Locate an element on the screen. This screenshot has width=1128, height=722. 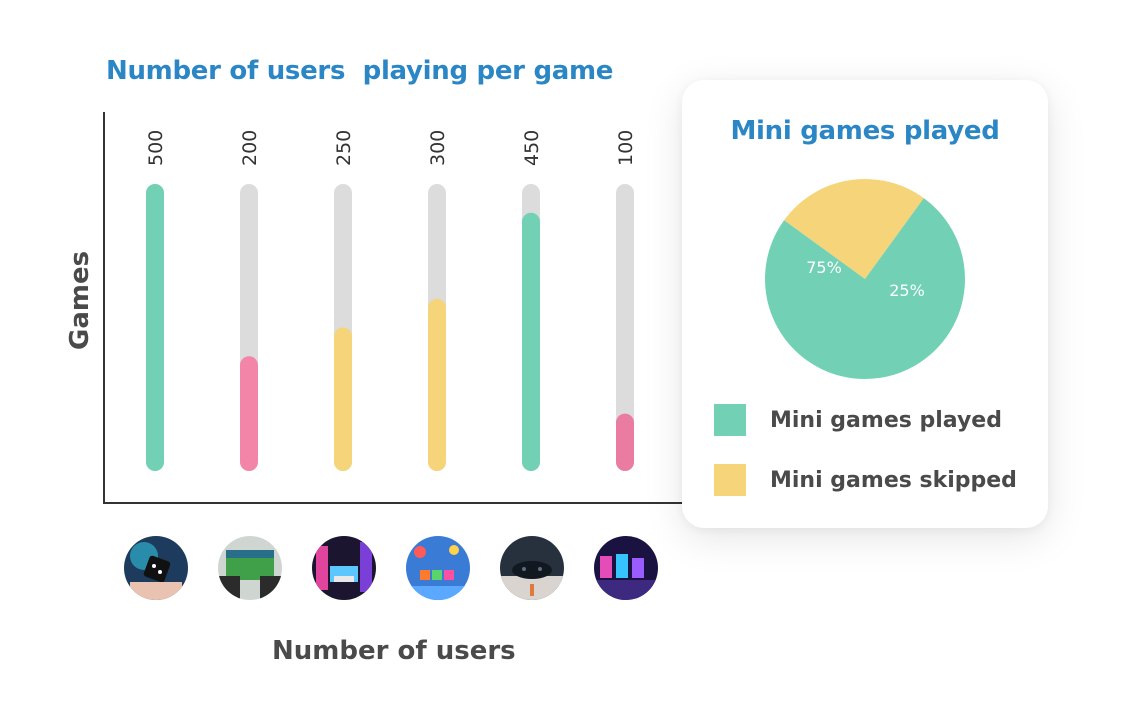
legend-swatch-played is located at coordinates (730, 420).